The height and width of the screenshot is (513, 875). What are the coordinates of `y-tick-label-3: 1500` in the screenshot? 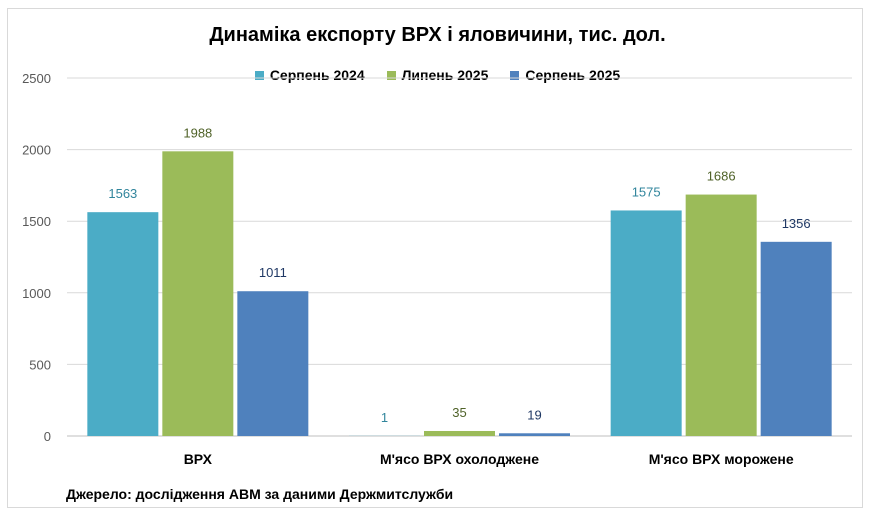 It's located at (36, 221).